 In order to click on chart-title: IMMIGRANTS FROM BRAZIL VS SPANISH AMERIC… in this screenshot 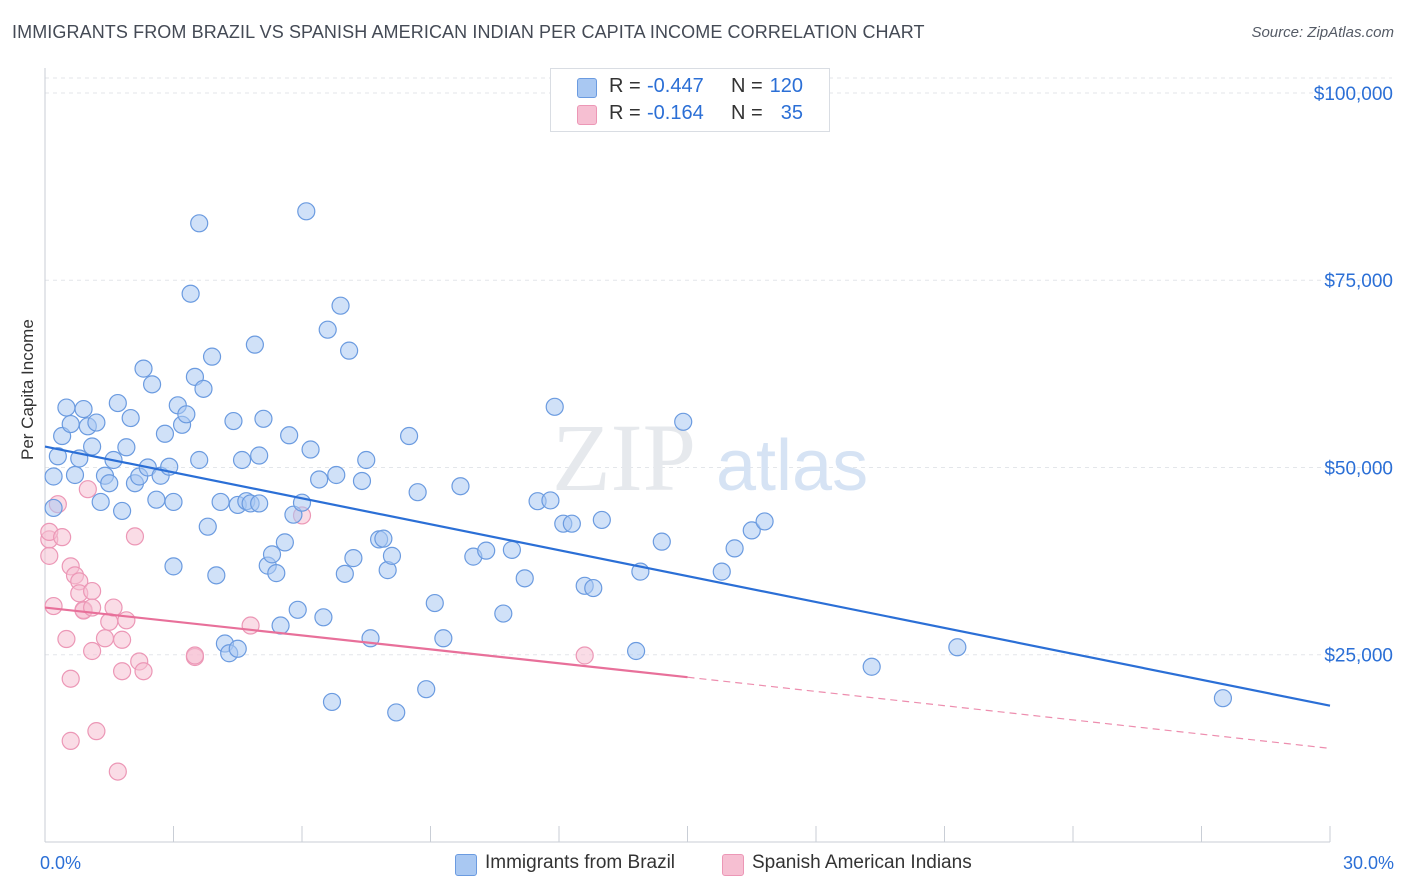, I will do `click(468, 32)`.